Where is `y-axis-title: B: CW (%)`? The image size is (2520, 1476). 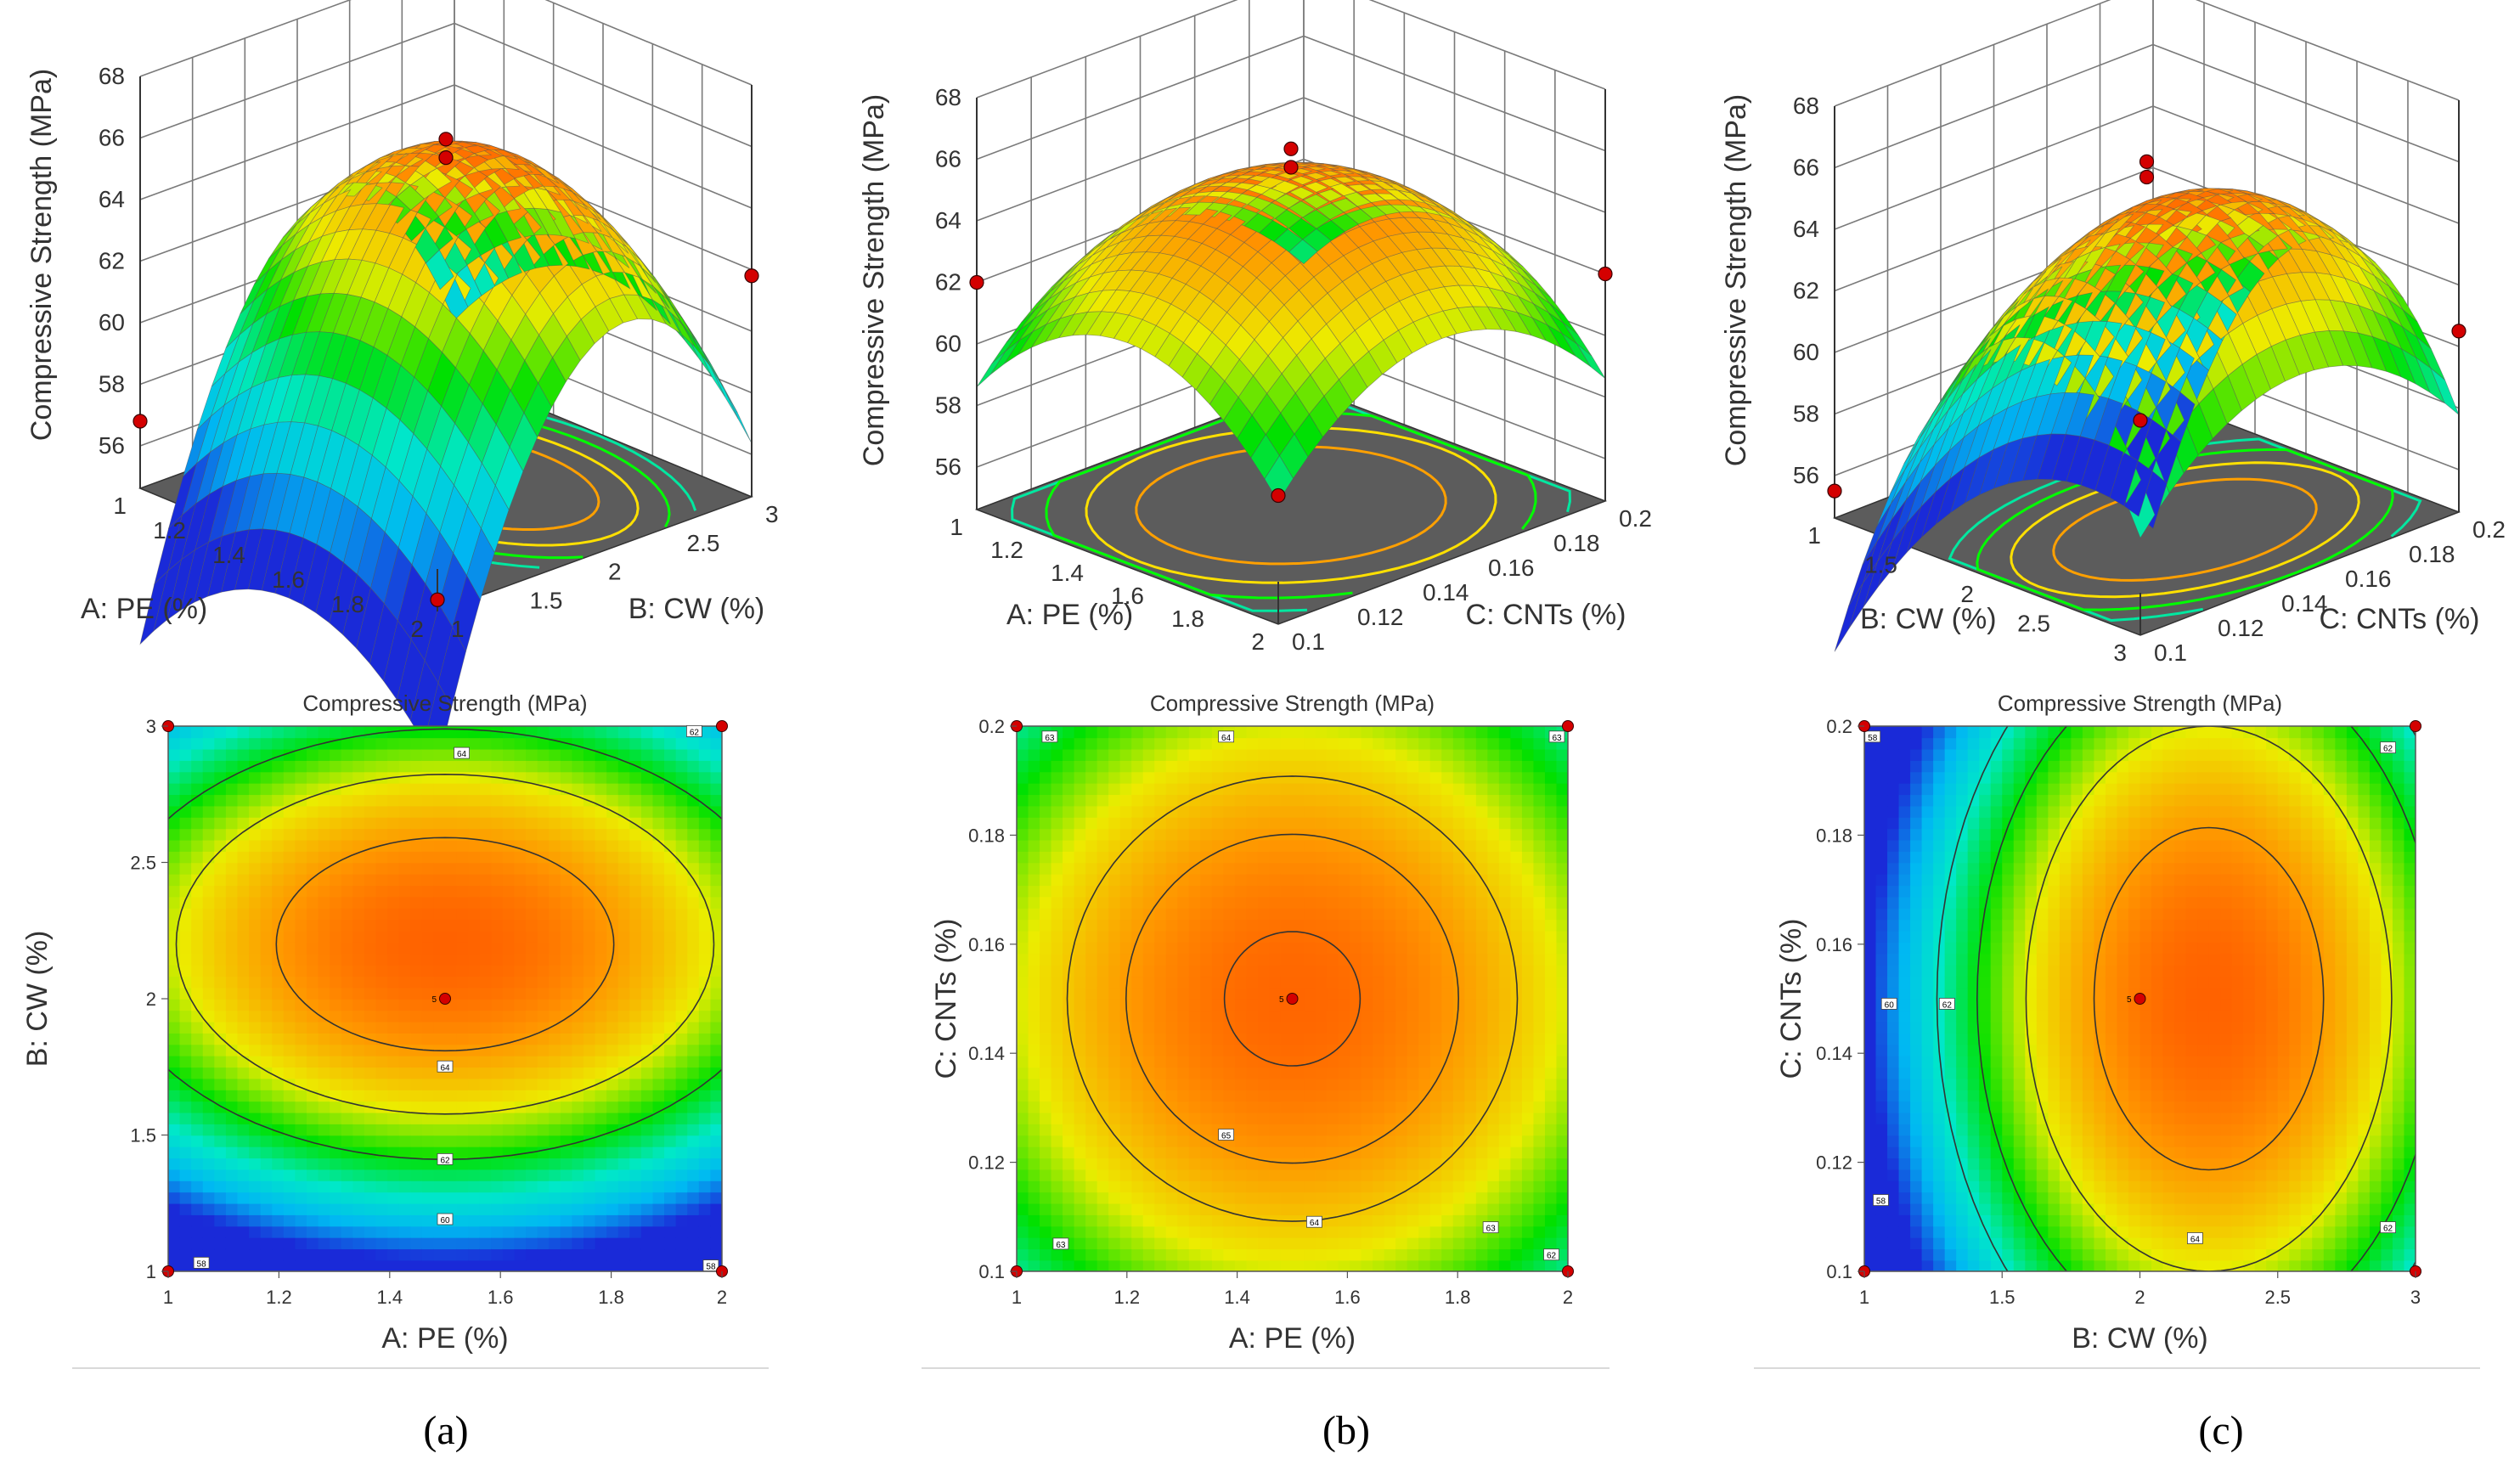
y-axis-title: B: CW (%) is located at coordinates (37, 999).